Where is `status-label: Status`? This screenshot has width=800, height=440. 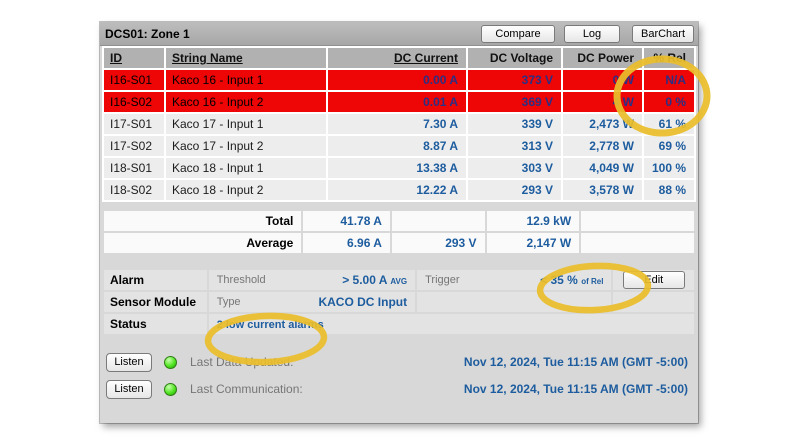
status-label: Status is located at coordinates (155, 324).